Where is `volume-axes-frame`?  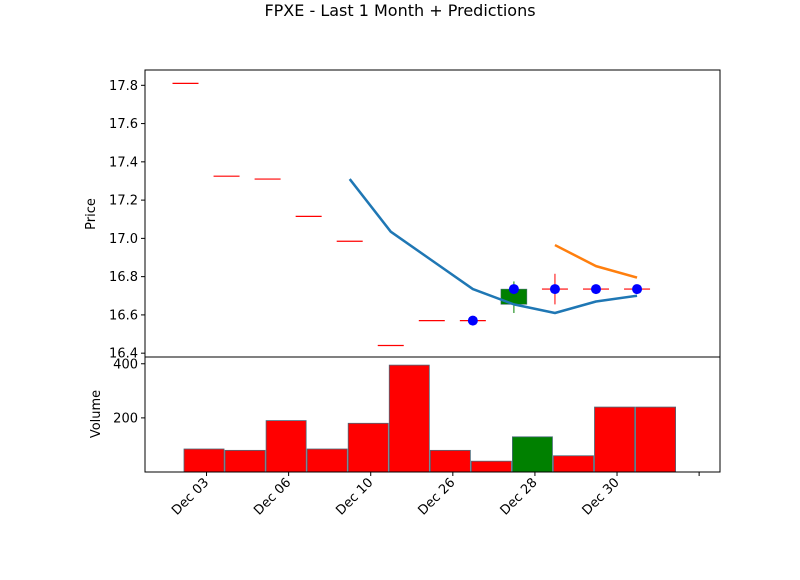
volume-axes-frame is located at coordinates (432, 414).